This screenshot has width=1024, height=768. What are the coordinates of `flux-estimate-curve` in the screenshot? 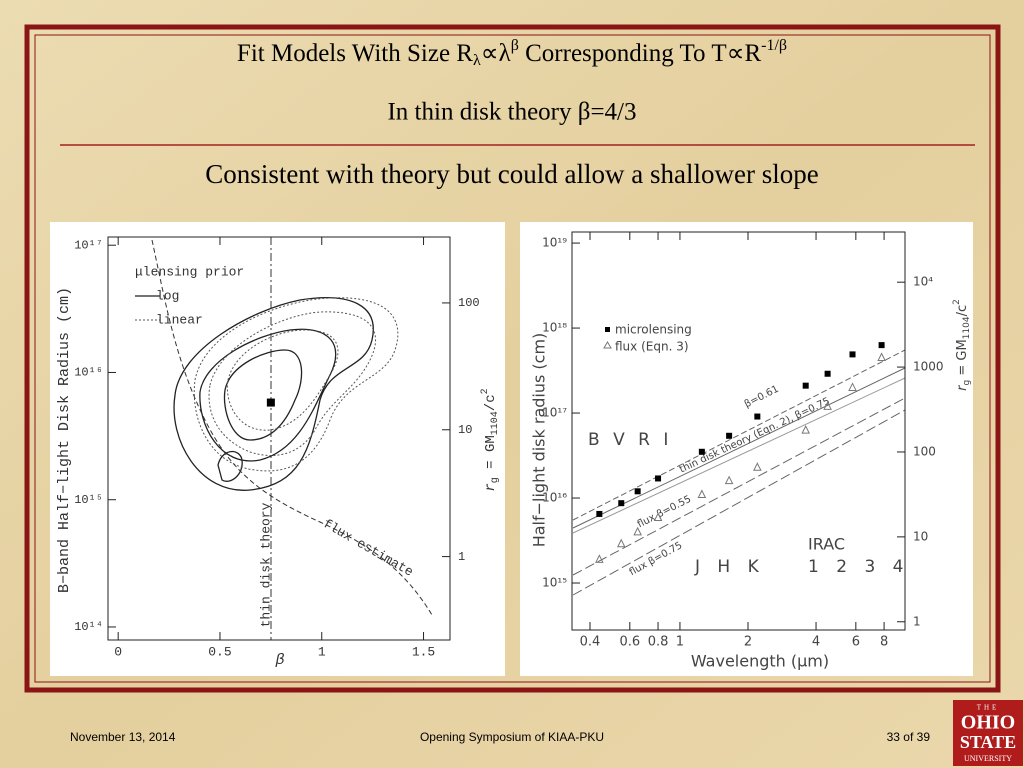 It's located at (292, 427).